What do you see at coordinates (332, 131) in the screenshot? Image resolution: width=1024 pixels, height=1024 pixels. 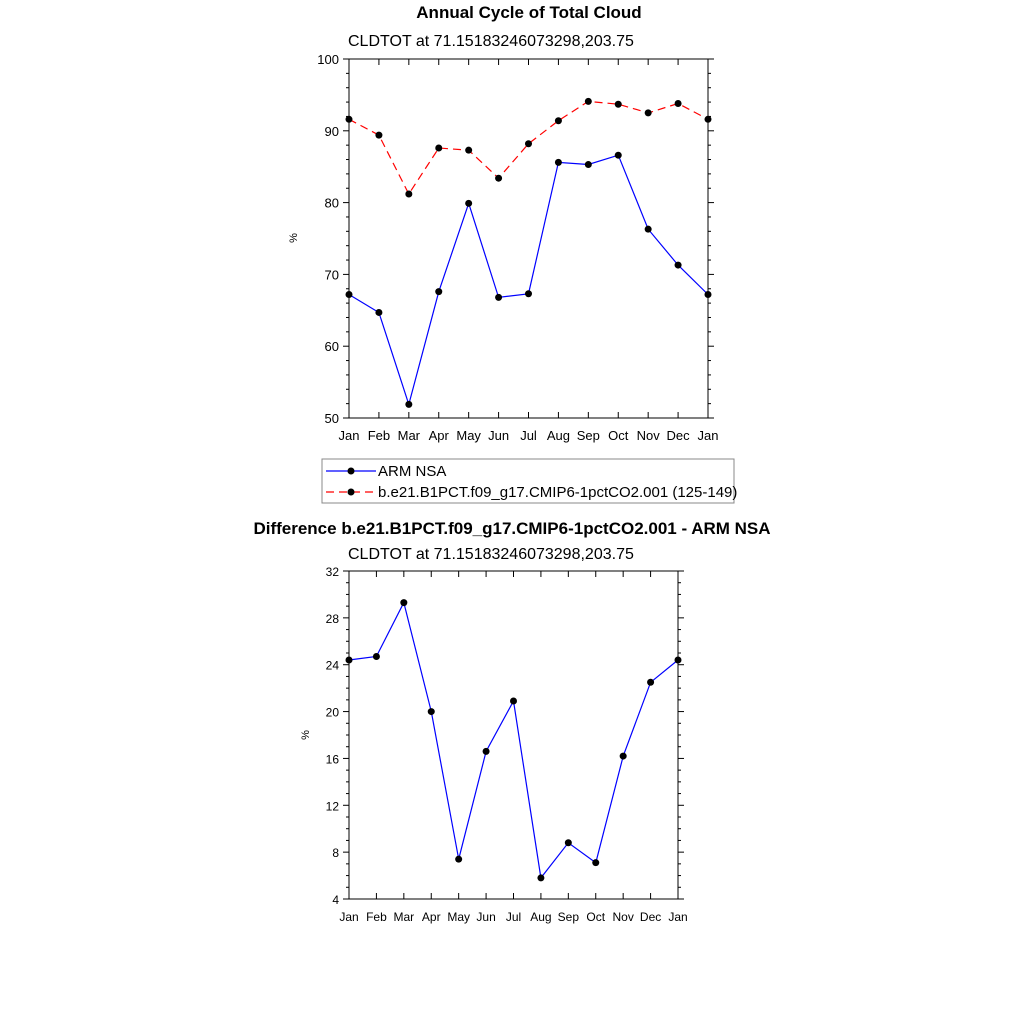 I see `chart1-ytick-label: 90` at bounding box center [332, 131].